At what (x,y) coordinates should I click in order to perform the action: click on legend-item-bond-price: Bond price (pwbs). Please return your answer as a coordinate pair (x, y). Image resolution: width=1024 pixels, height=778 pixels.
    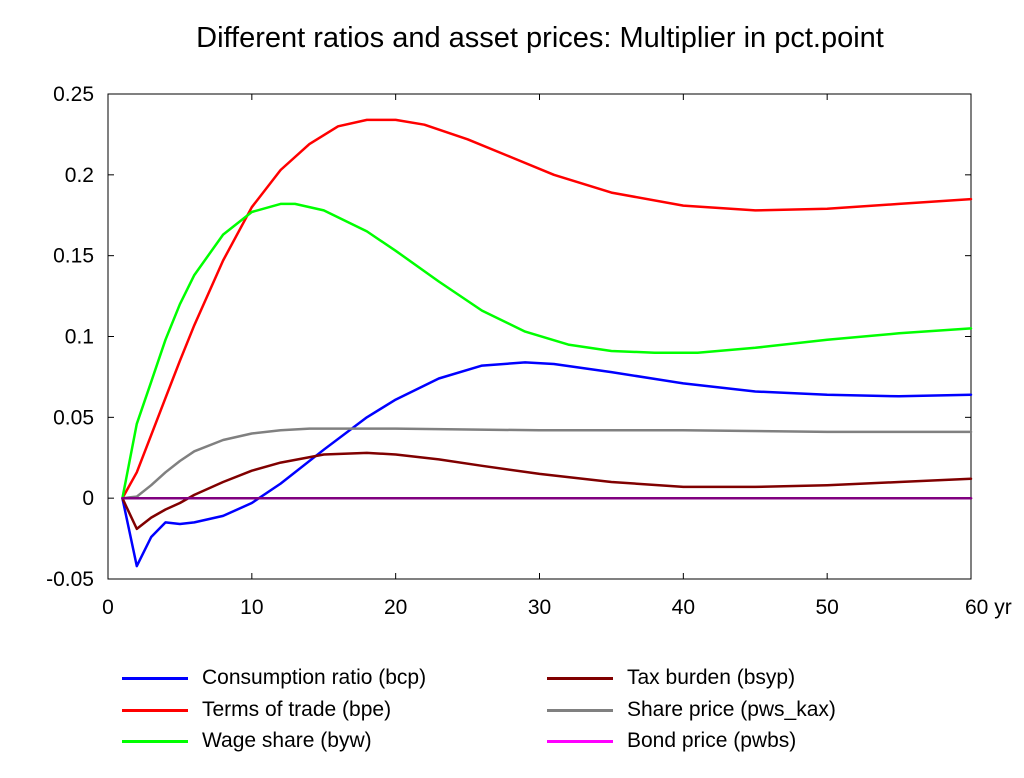
    Looking at the image, I should click on (671, 741).